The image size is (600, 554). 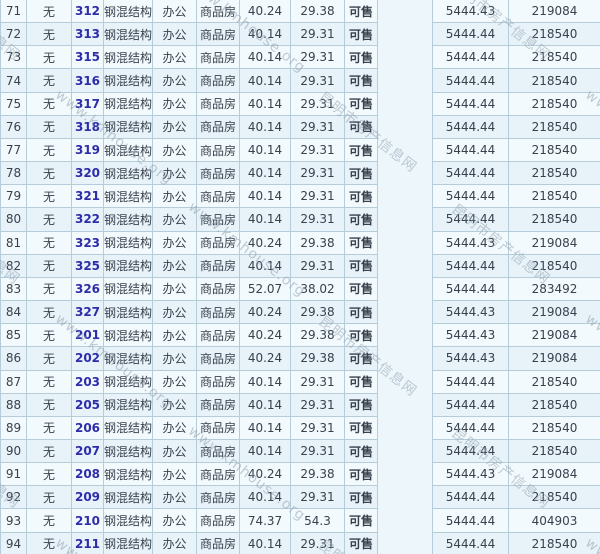 I want to click on table-row: 88 无 205 钢混结构 办公 商品房 40.14 29.31 可售 5444.44 218540, so click(x=300, y=405).